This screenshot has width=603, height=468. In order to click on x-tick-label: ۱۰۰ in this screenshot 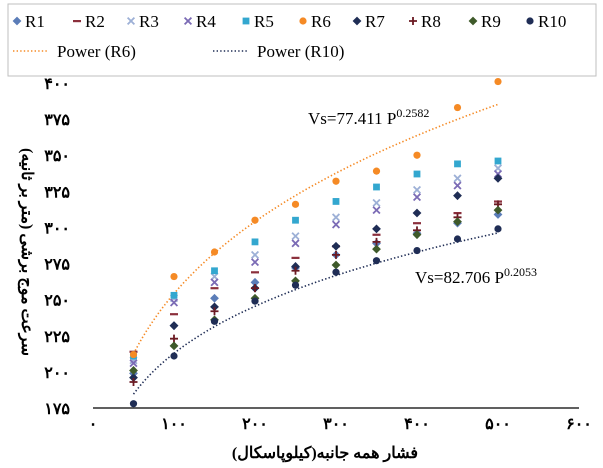, I will do `click(174, 424)`.